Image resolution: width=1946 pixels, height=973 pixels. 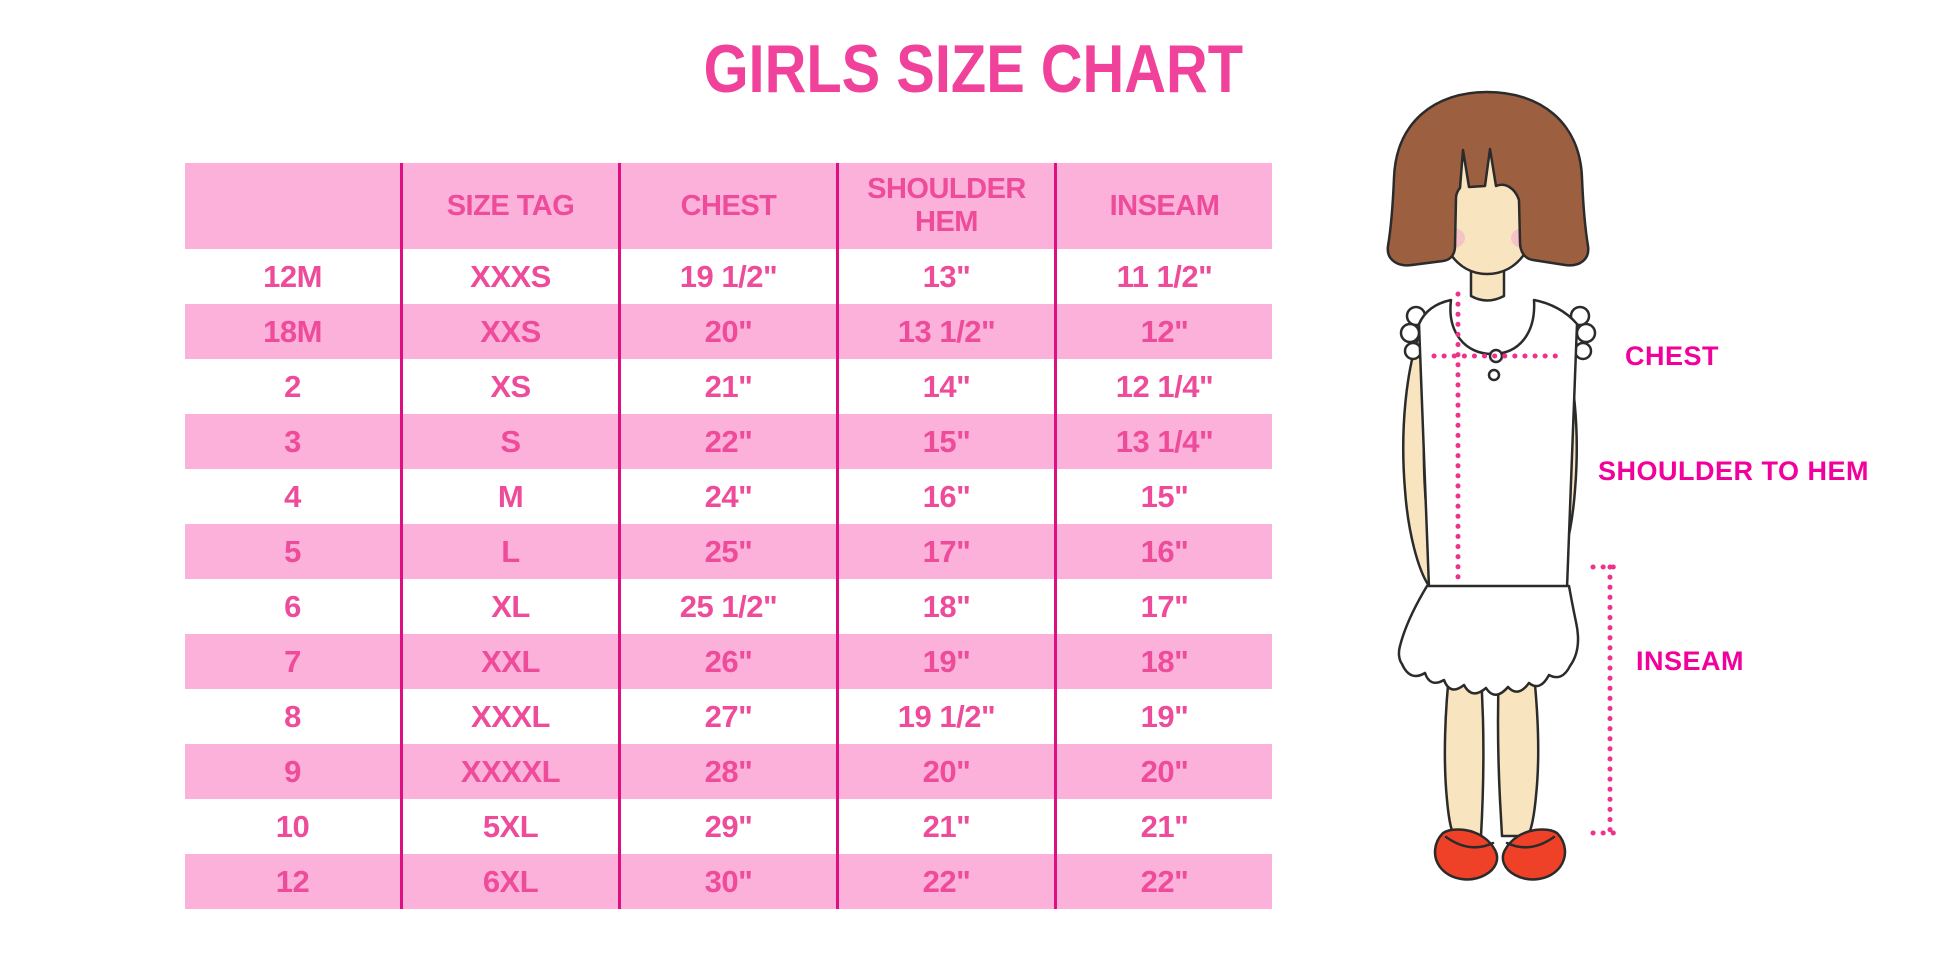 I want to click on measurement-cell: 6XL, so click(x=510, y=881).